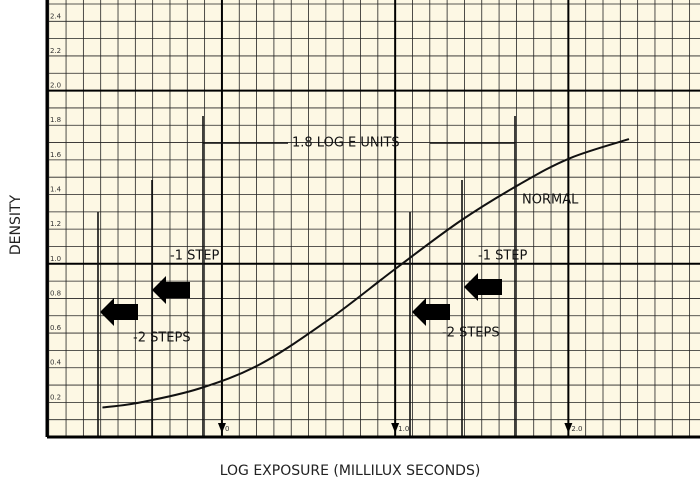  Describe the element at coordinates (576, 429) in the screenshot. I see `x-tick-label: 2.0` at that location.